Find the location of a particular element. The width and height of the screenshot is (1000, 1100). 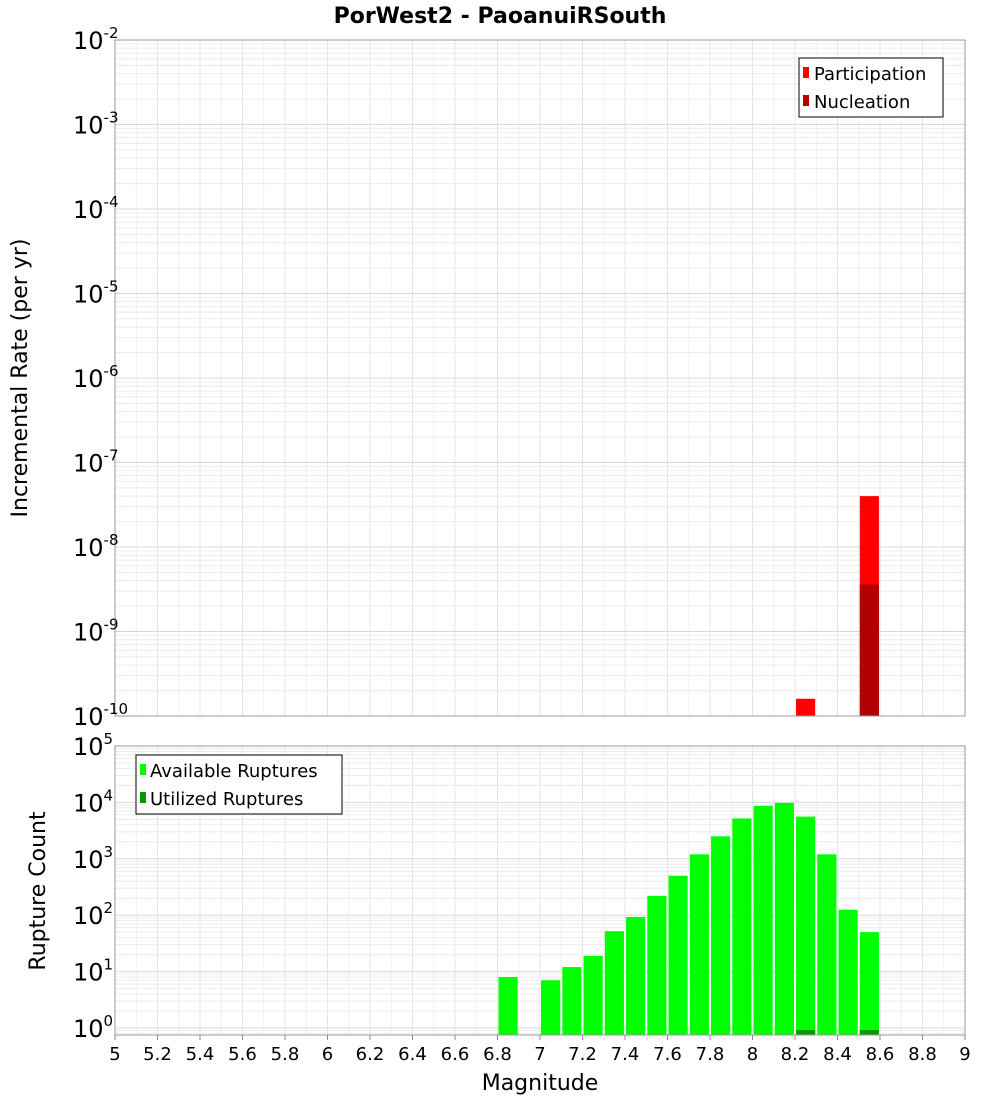

x-tick-label: 7.8 is located at coordinates (710, 1054).